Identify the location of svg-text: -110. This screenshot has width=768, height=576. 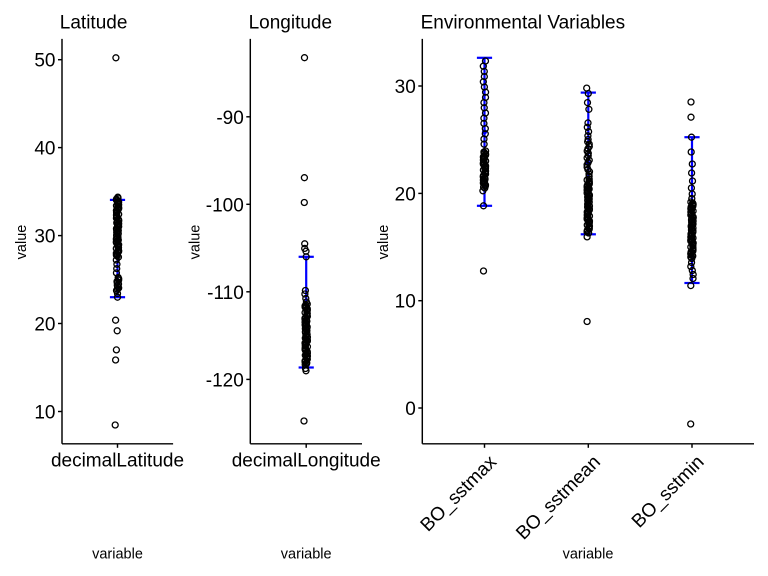
(225, 293).